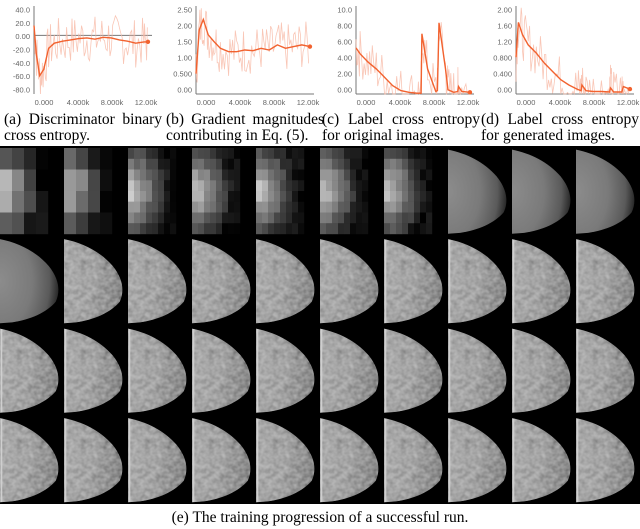 The image size is (640, 529). Describe the element at coordinates (21, 63) in the screenshot. I see `y-tick-label: -40.0` at that location.